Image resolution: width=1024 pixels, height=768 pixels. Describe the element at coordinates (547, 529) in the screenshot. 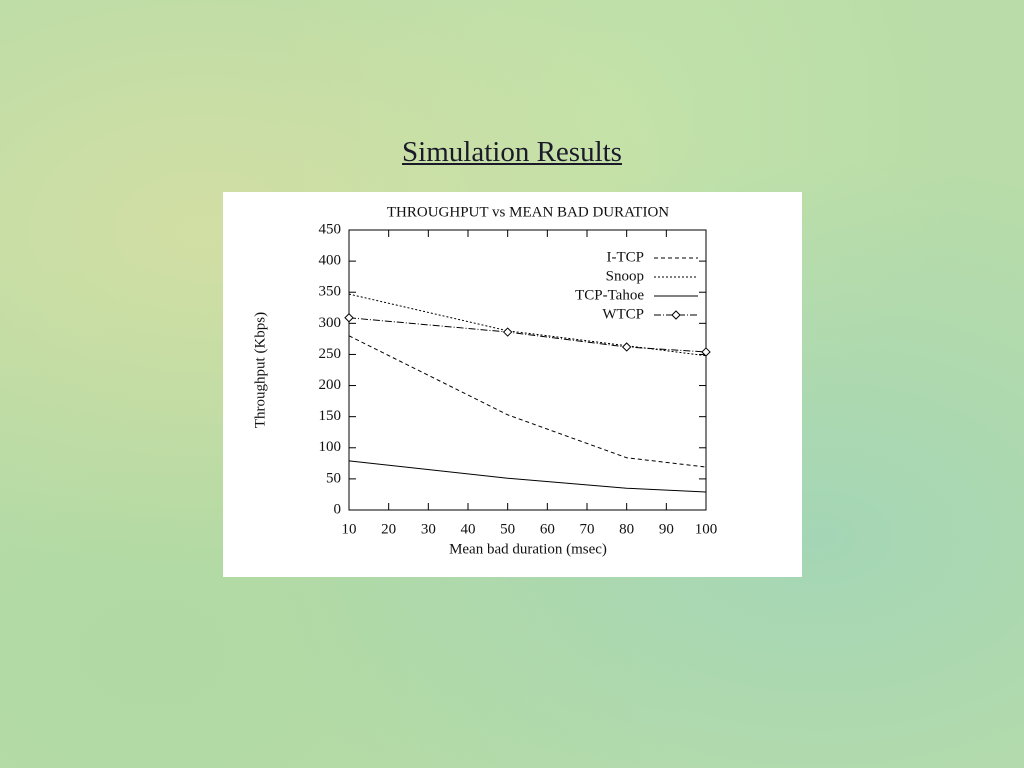

I see `x-tick-label: 60` at that location.